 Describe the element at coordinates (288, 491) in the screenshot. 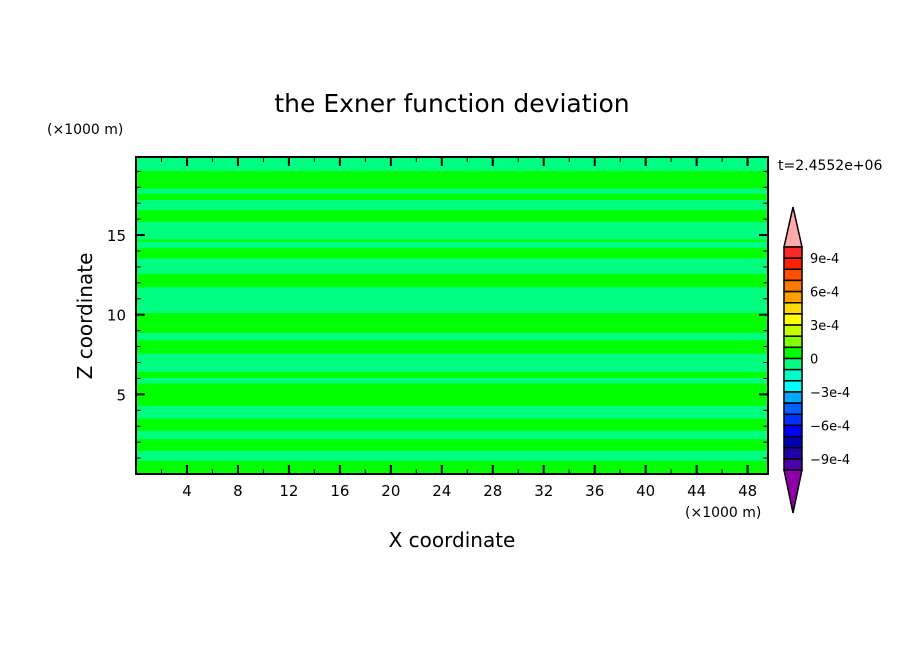

I see `x-tick-label: 12` at that location.